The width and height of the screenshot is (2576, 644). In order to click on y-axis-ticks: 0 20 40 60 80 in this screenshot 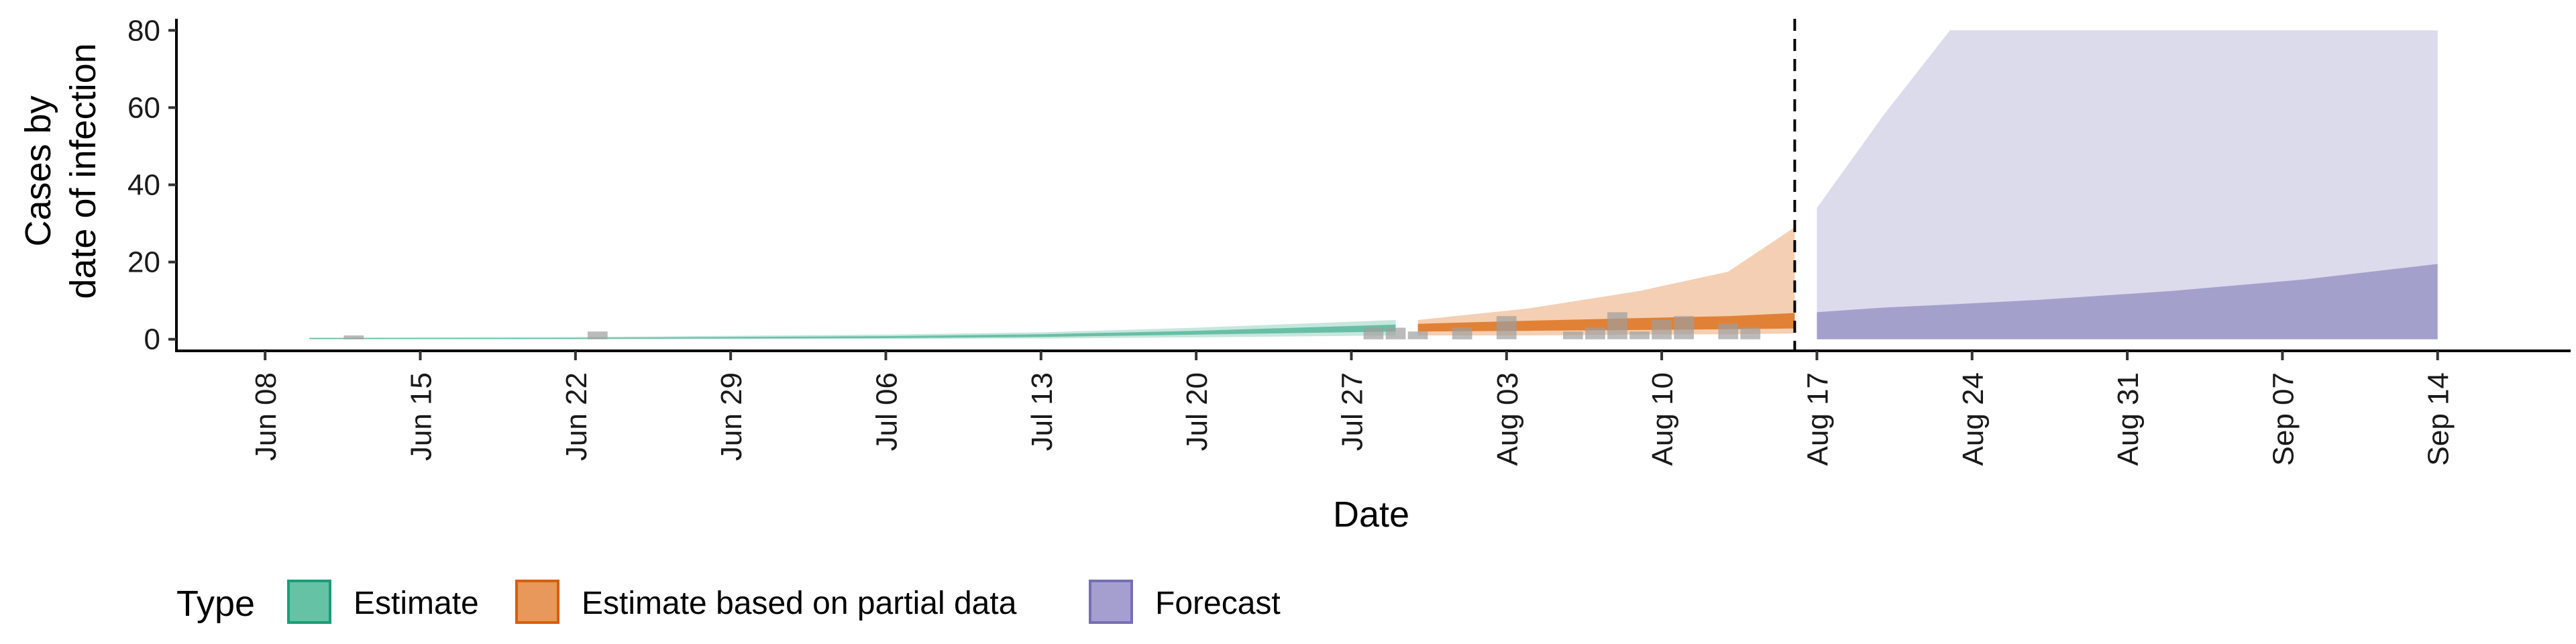, I will do `click(151, 185)`.